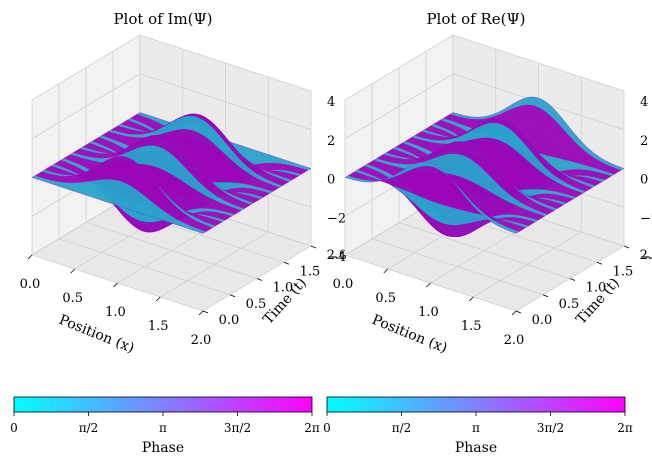 This screenshot has width=652, height=465. I want to click on plot-title: Plot of Im(Ψ), so click(162, 19).